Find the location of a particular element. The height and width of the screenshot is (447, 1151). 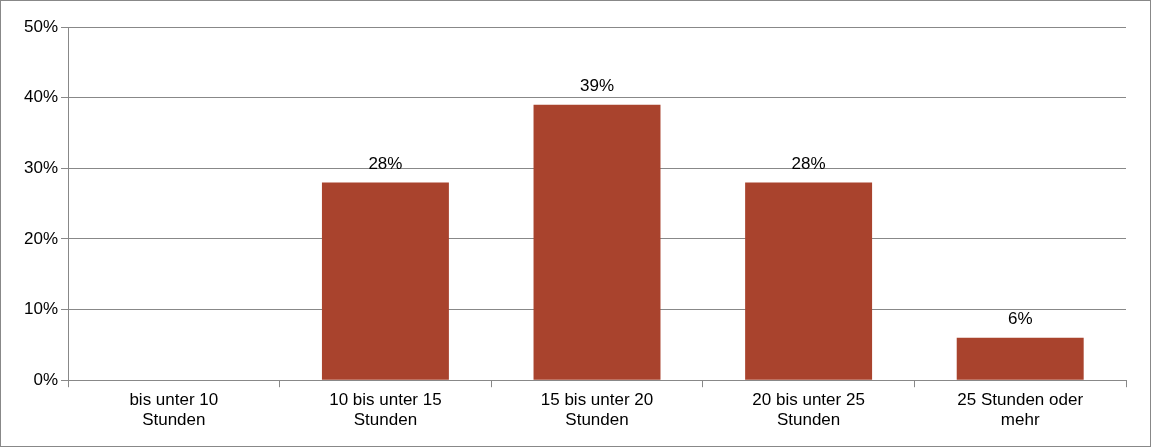

y-tick-label: 30% is located at coordinates (41, 167).